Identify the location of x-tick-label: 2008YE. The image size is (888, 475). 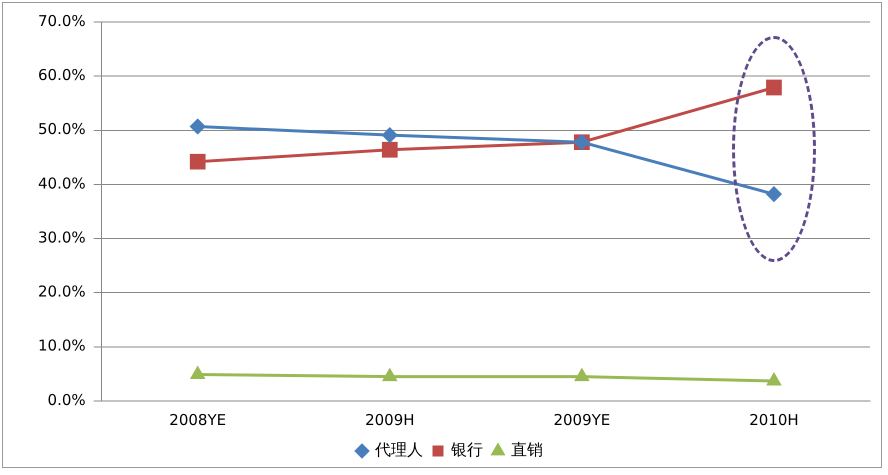
(197, 419).